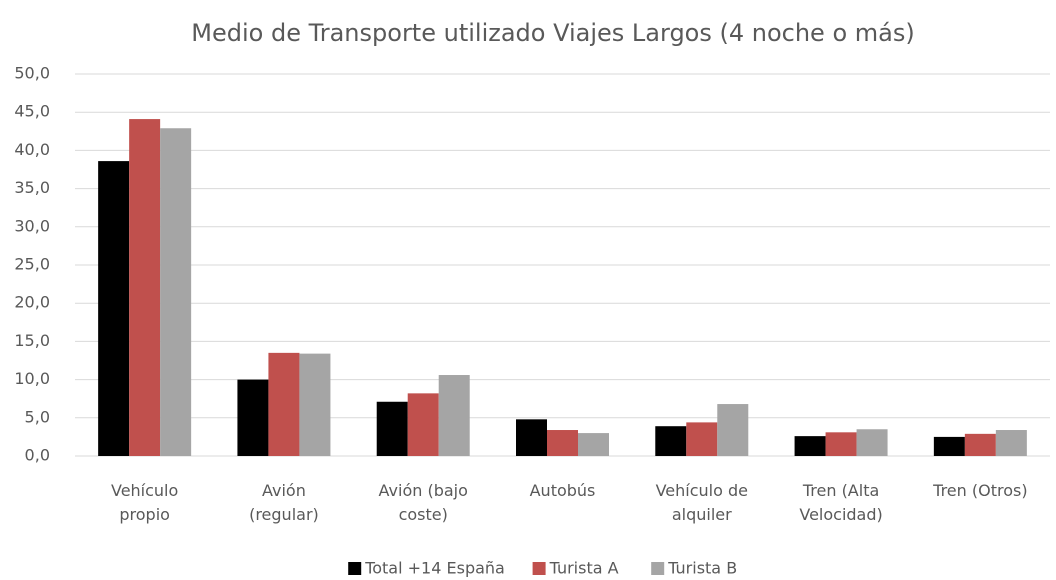 The image size is (1056, 580). What do you see at coordinates (702, 568) in the screenshot?
I see `legend-label: Turista B` at bounding box center [702, 568].